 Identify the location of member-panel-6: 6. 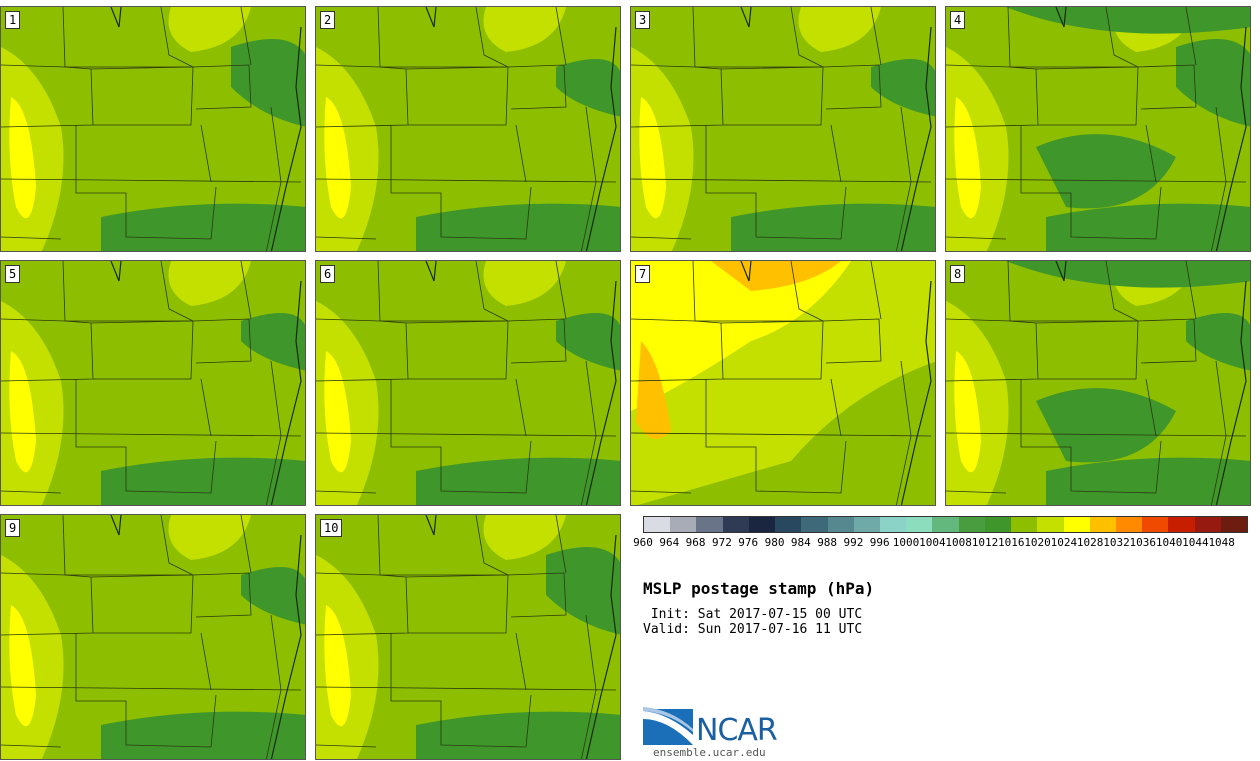
(468, 383).